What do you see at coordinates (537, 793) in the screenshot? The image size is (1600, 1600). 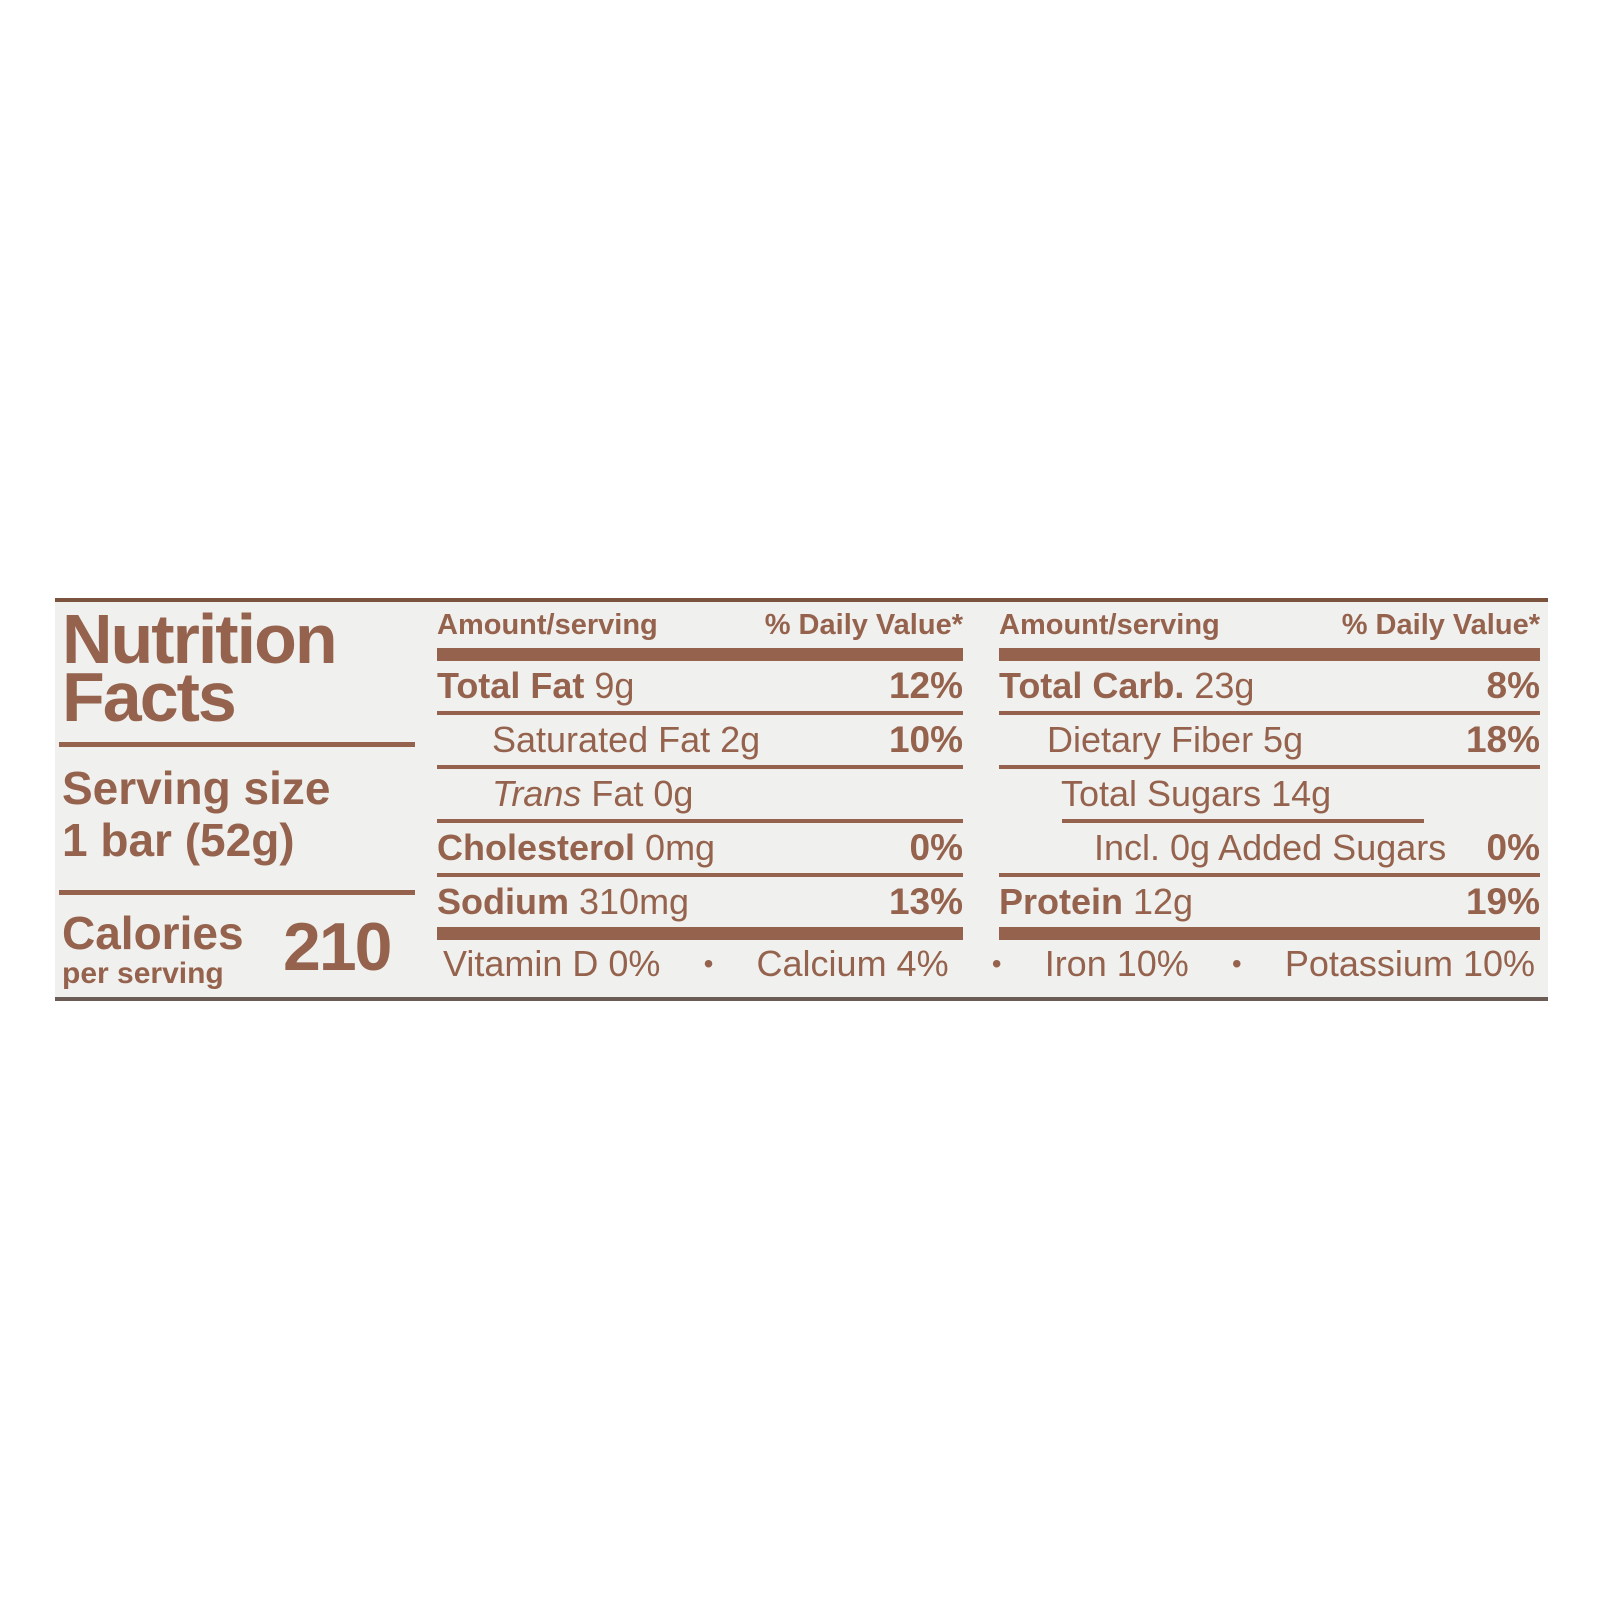 I see `nutrient-name-italic: Trans` at bounding box center [537, 793].